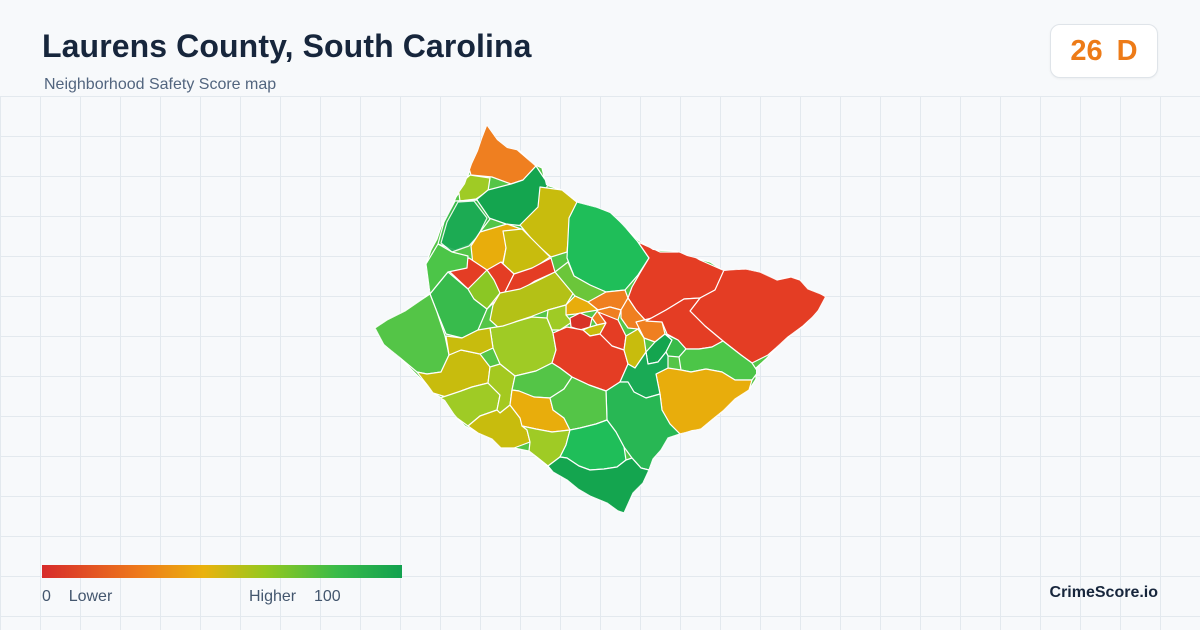 This screenshot has width=1200, height=630. What do you see at coordinates (549, 222) in the screenshot?
I see `tract-north-olive` at bounding box center [549, 222].